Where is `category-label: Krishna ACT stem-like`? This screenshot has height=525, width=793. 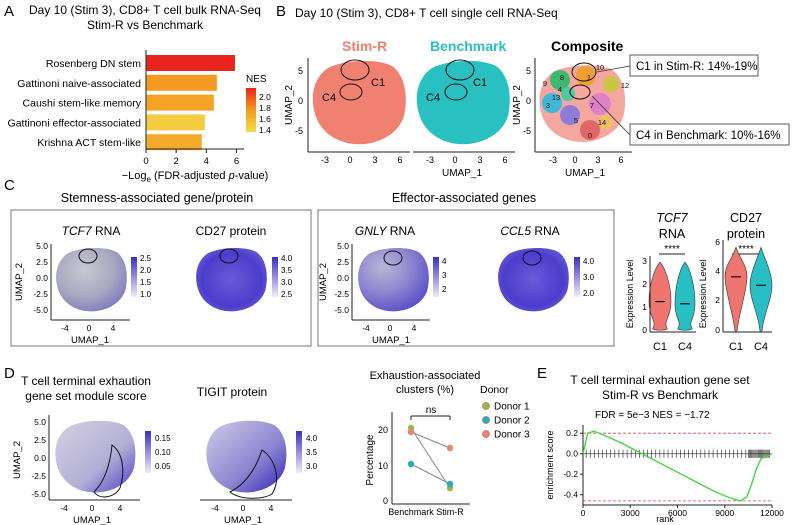 category-label: Krishna ACT stem-like is located at coordinates (89, 143).